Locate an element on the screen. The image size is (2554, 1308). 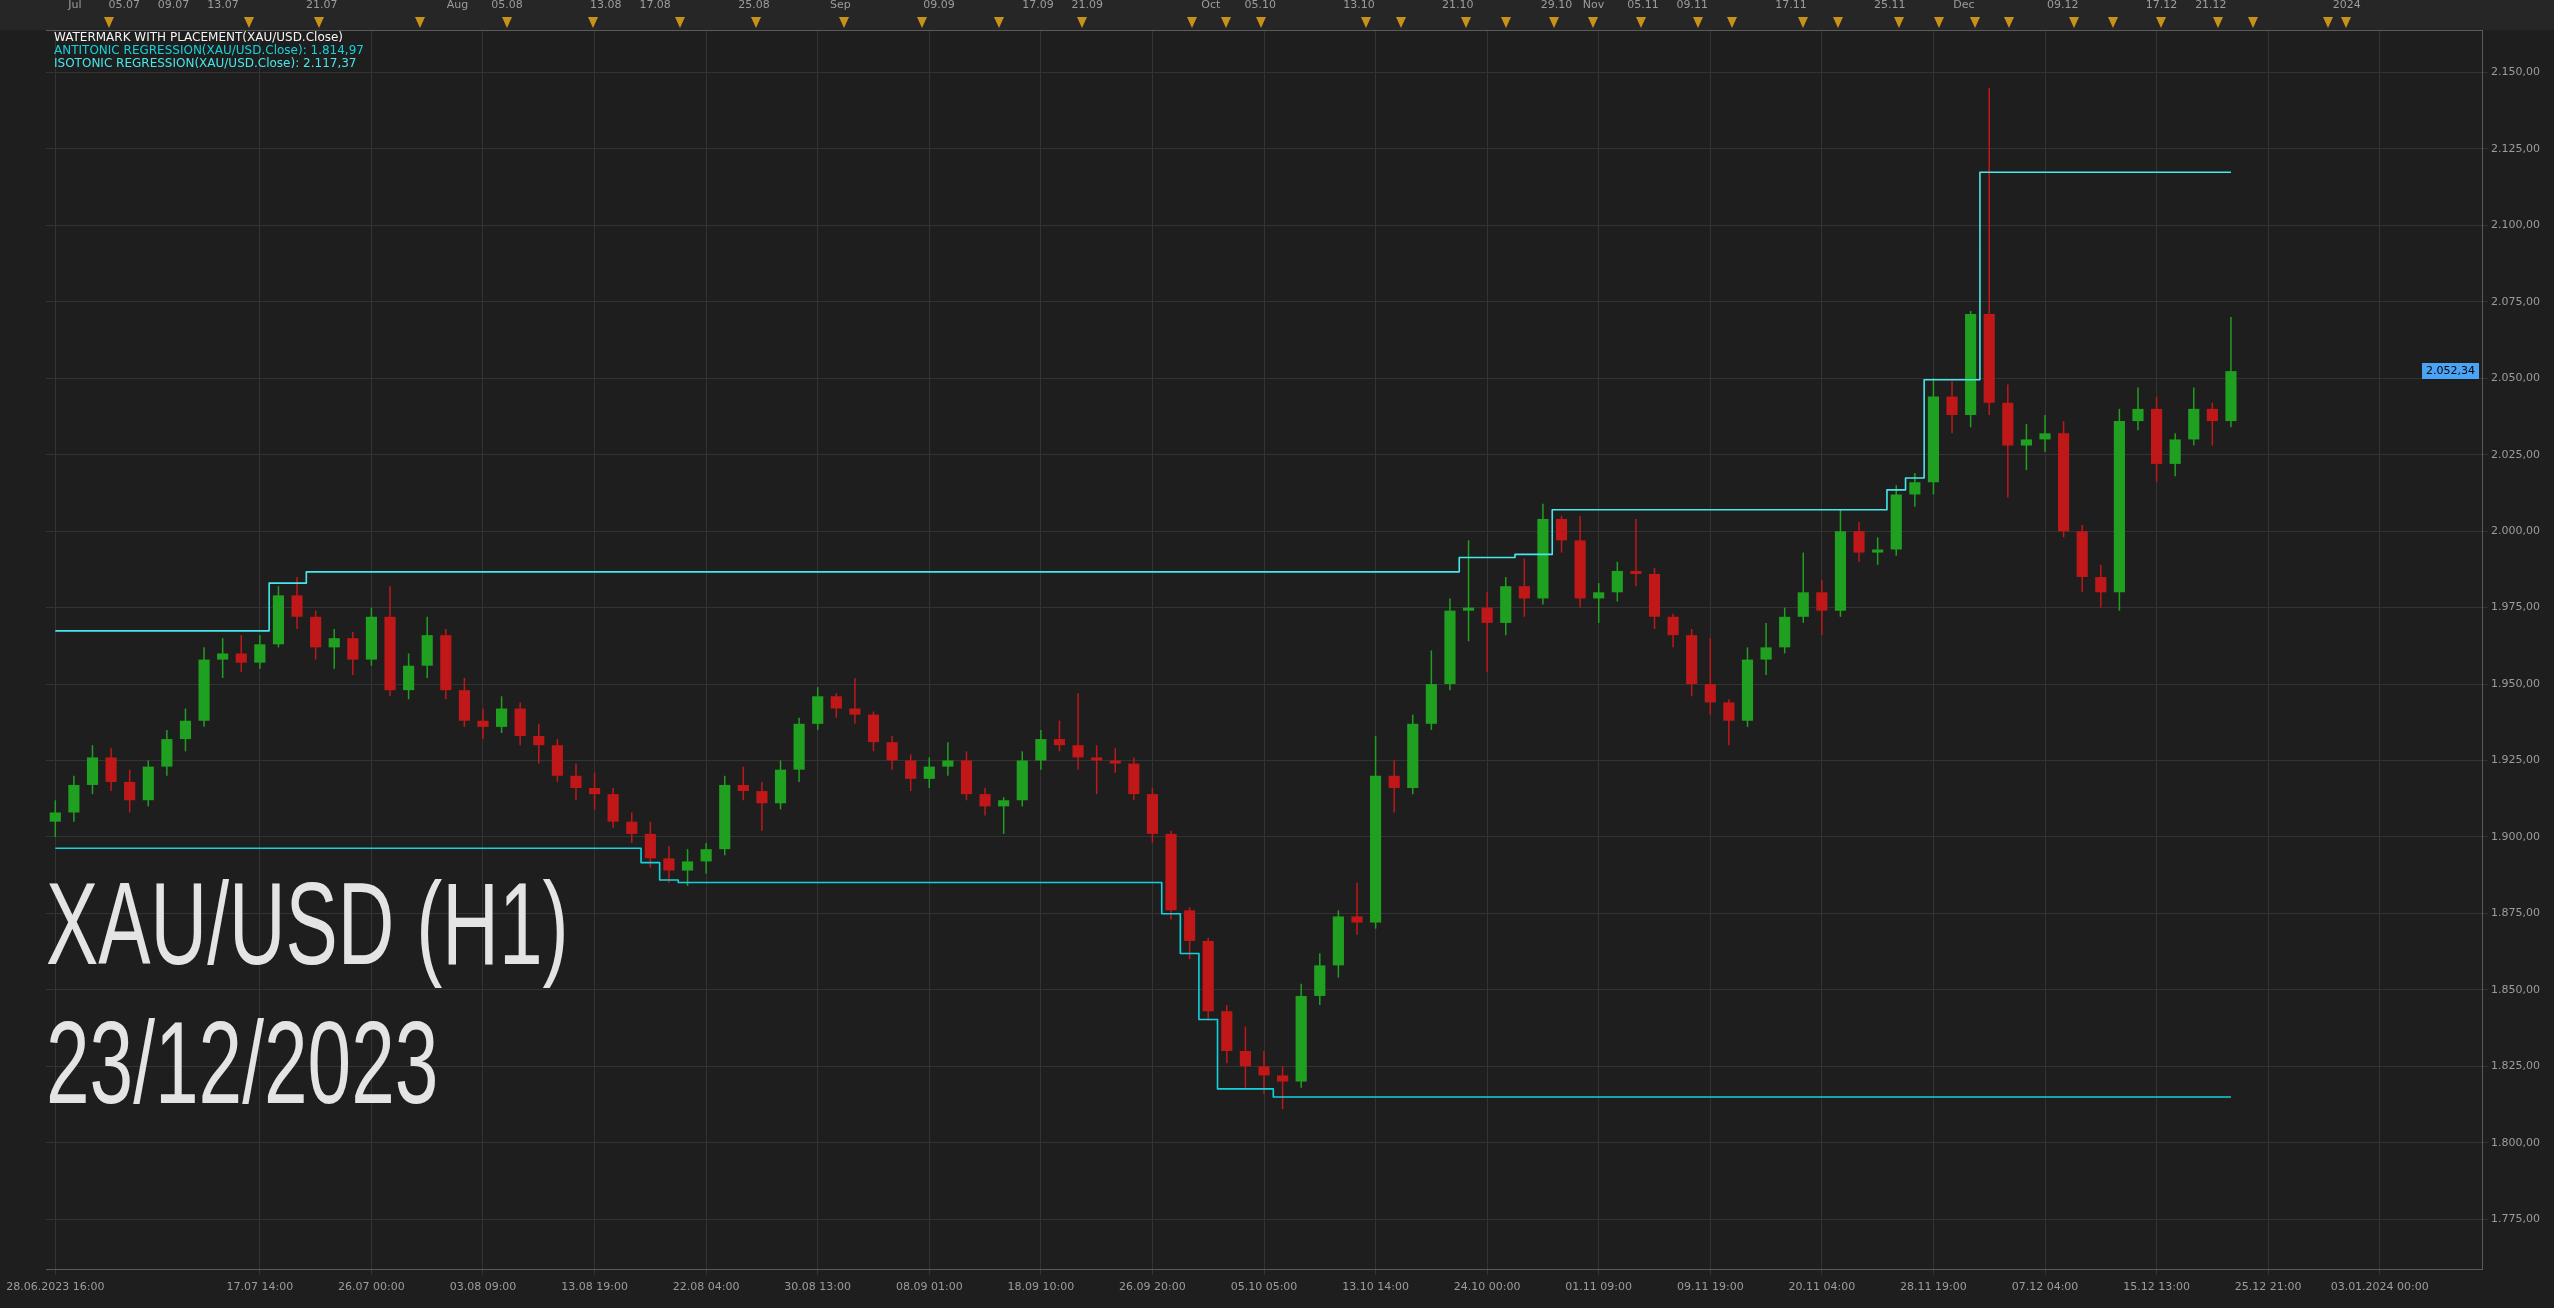
y-tick-label: 1.800,00 is located at coordinates (2515, 1142).